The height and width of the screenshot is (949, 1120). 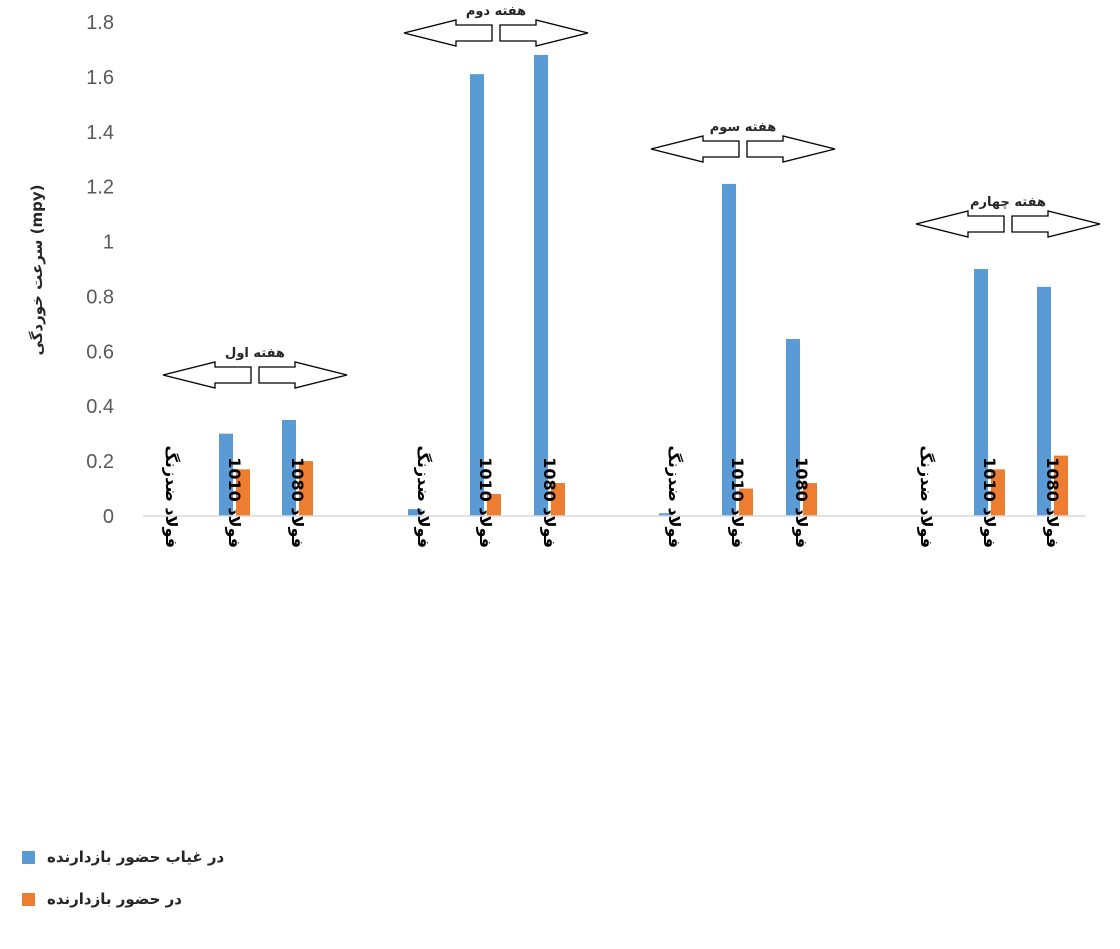 I want to click on legend-item-without-inhibitor: در غیاب حضور بازدارنده, so click(x=123, y=857).